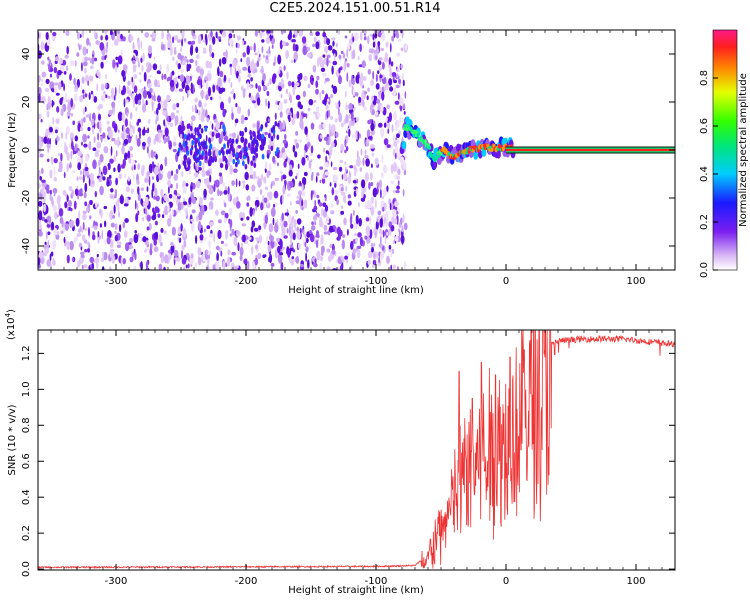 This screenshot has width=750, height=600. Describe the element at coordinates (708, 174) in the screenshot. I see `colorbar-ticks: 0.00.20.40.60.8` at that location.